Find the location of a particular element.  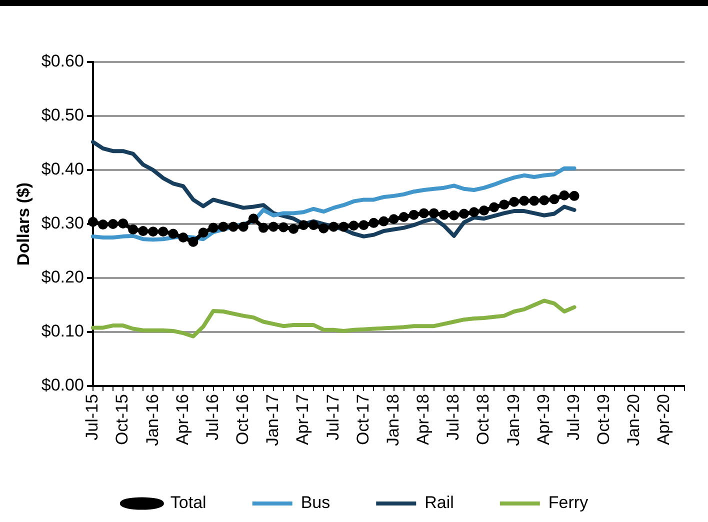

y-tick-label: $0.40 is located at coordinates (62, 169).